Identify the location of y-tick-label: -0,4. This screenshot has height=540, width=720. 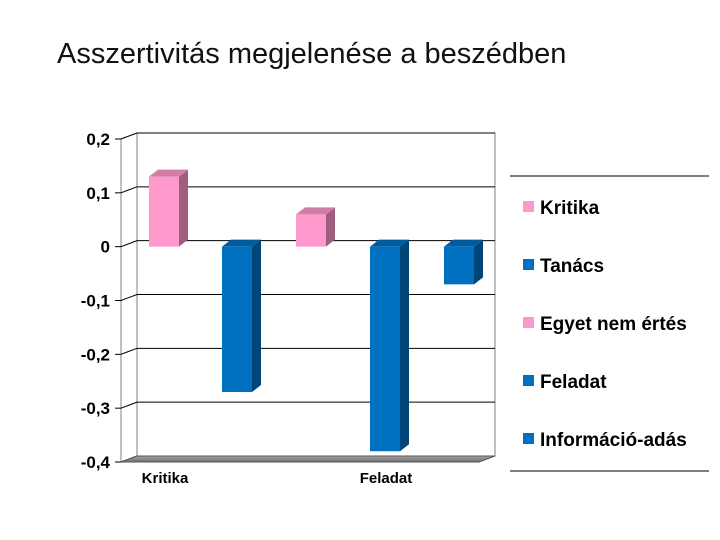
(96, 462).